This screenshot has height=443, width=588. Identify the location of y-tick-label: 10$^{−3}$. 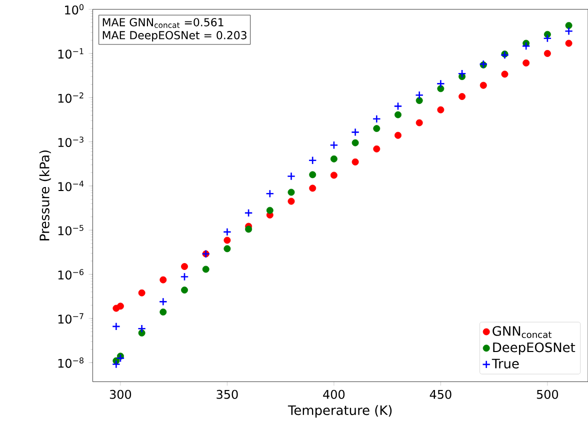
(71, 142).